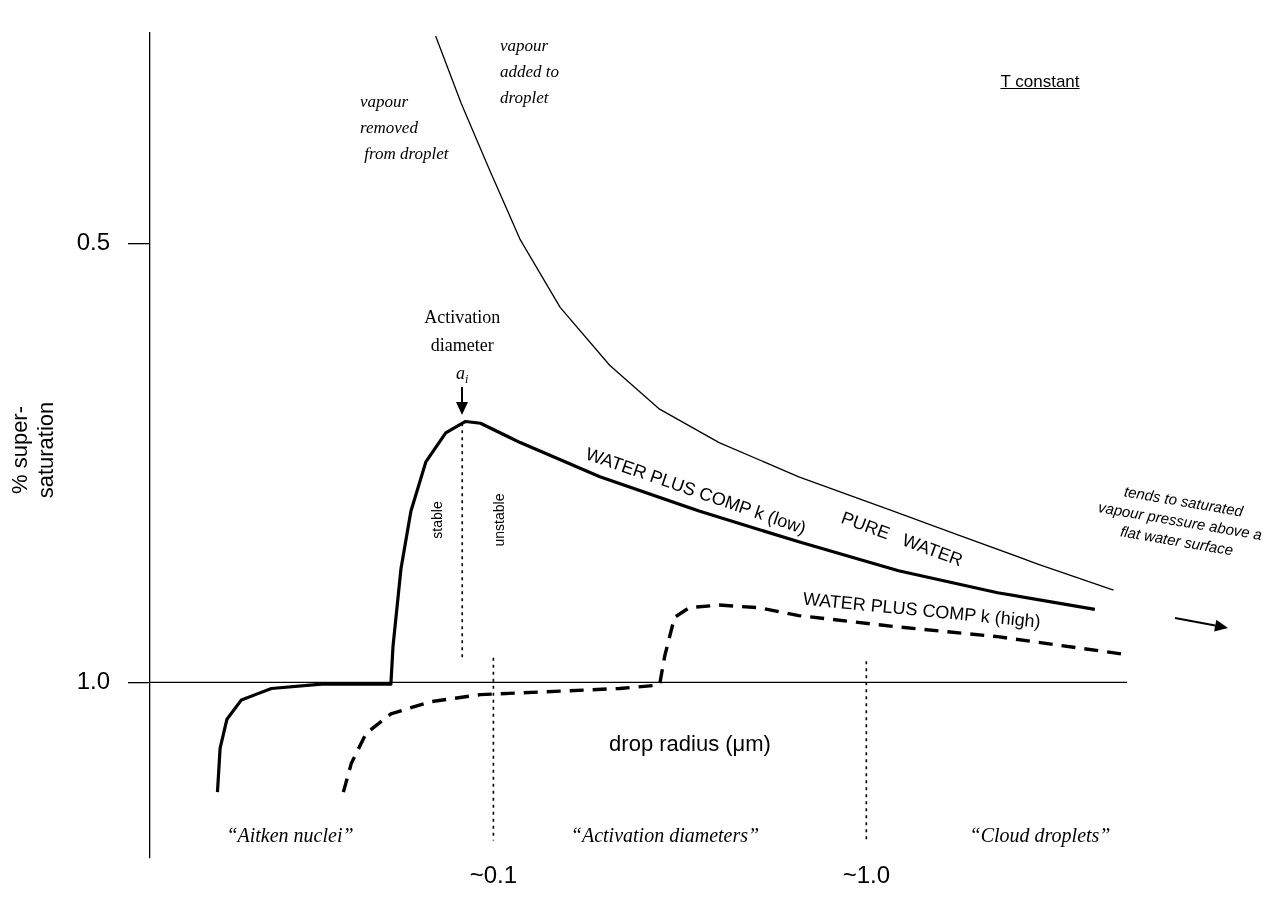 This screenshot has height=897, width=1267. Describe the element at coordinates (1040, 82) in the screenshot. I see `annotation: T constant` at that location.